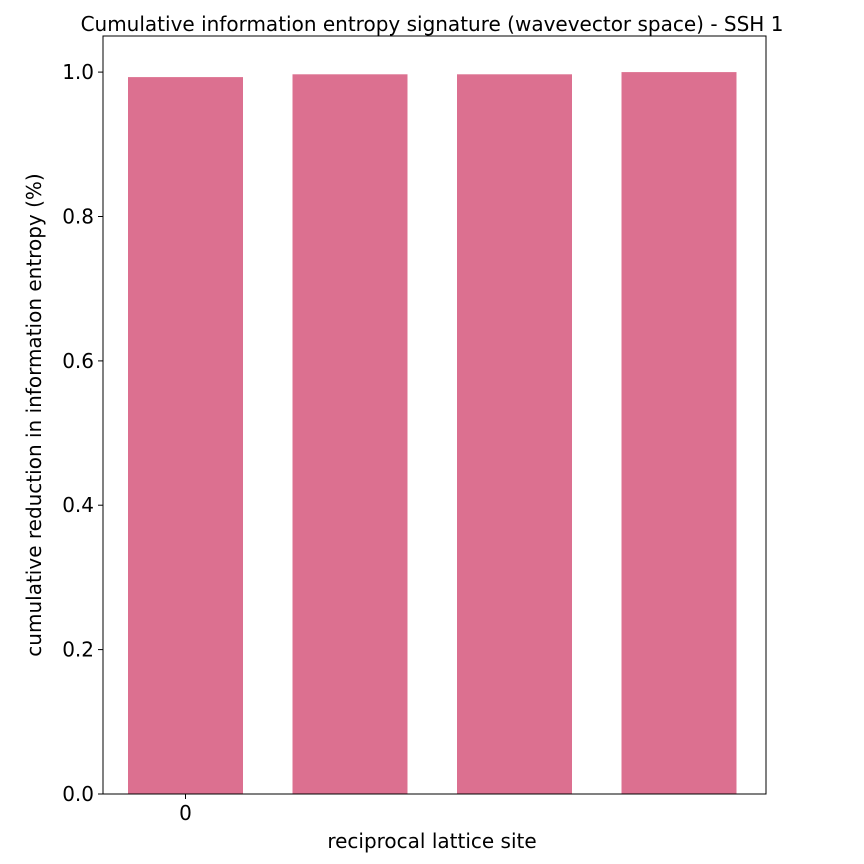  I want to click on x-axis-title: reciprocal lattice site, so click(431, 841).